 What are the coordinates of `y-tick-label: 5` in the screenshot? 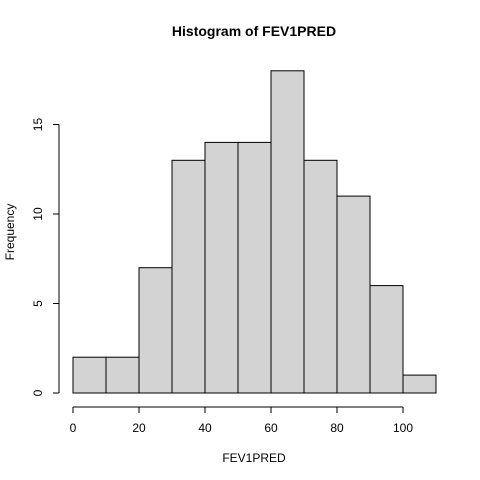 It's located at (38, 303).